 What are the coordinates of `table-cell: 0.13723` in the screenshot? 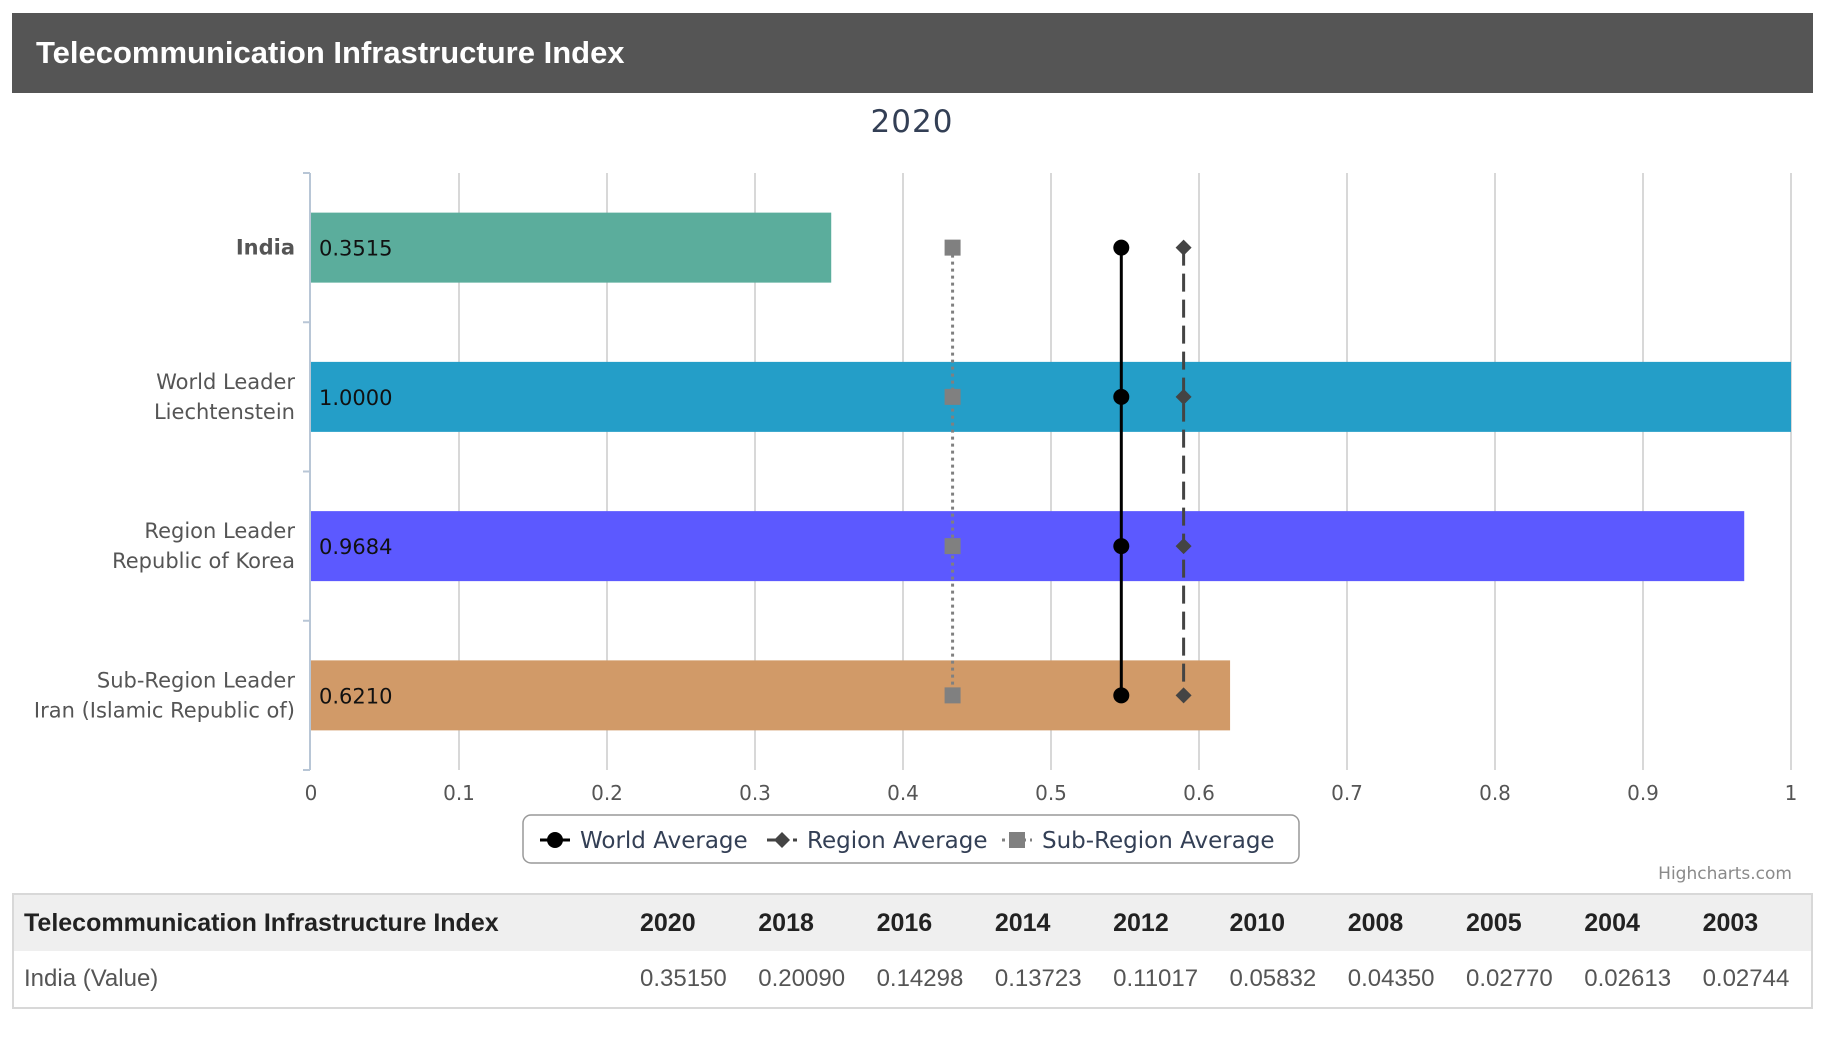 It's located at (1038, 978).